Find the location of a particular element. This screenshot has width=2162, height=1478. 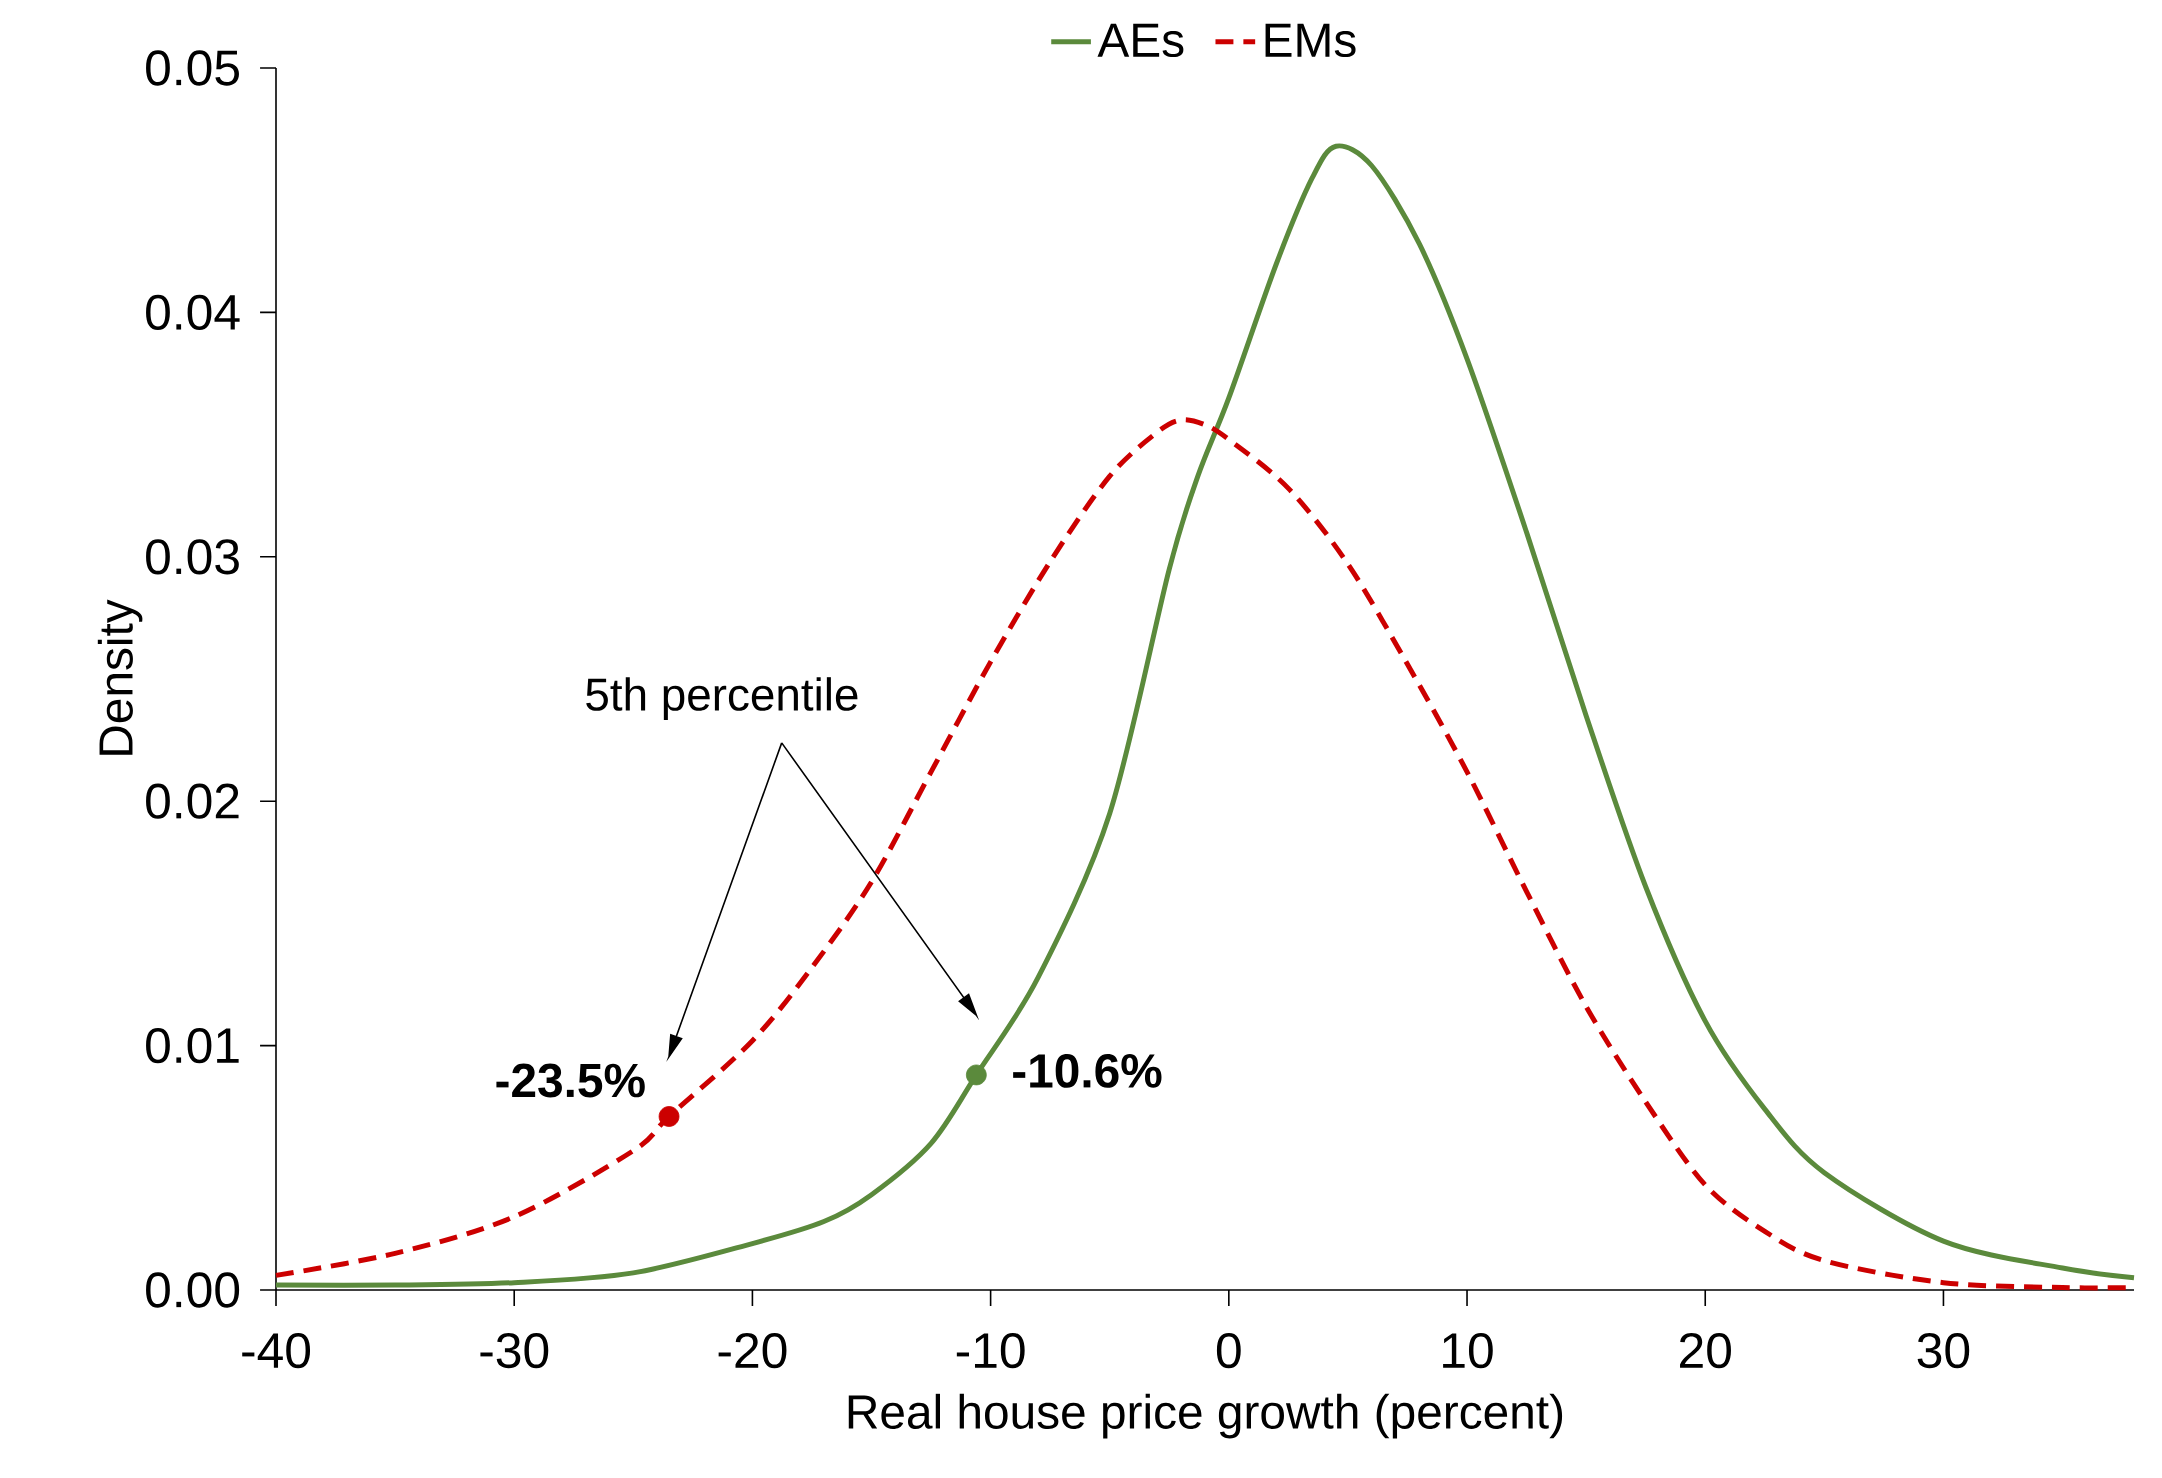

x-tick-label: 0 is located at coordinates (1228, 1350).